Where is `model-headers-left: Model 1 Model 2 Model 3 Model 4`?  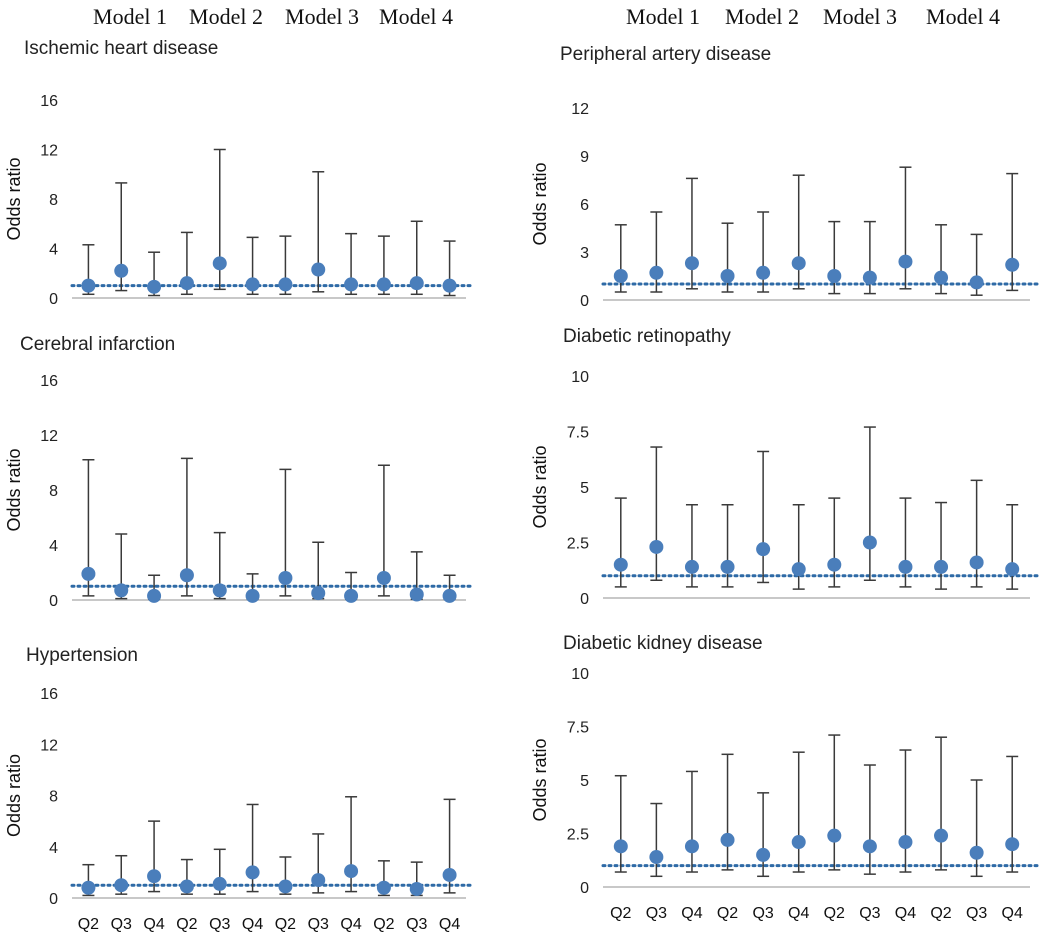 model-headers-left: Model 1 Model 2 Model 3 Model 4 is located at coordinates (273, 16).